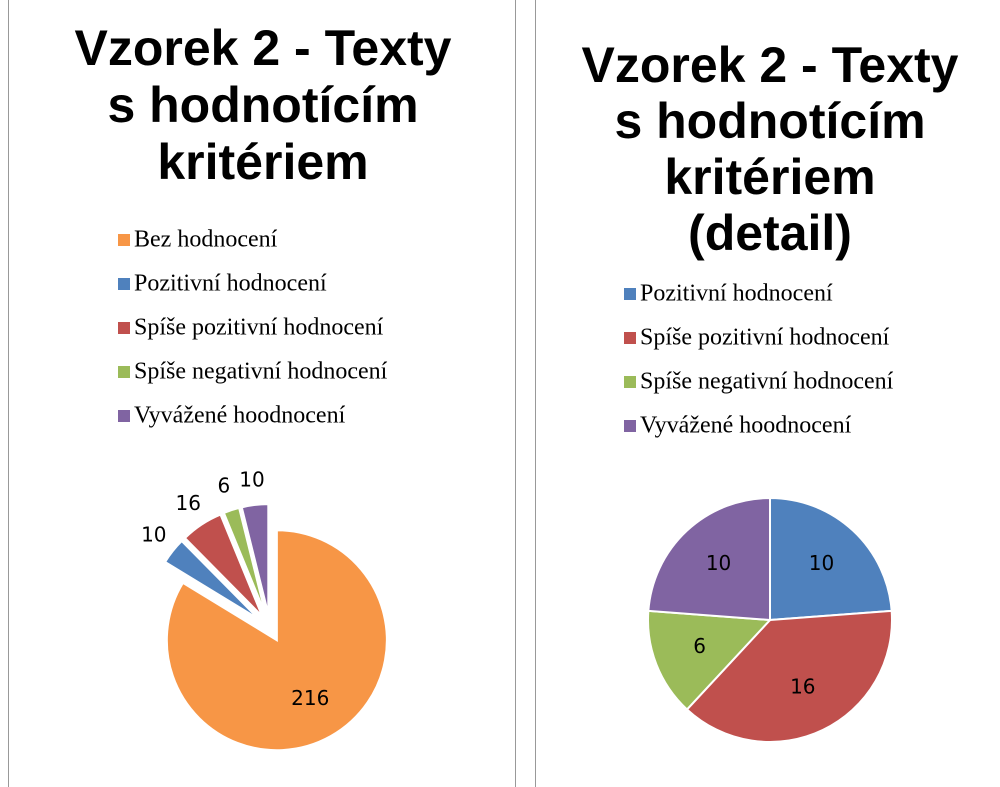  I want to click on legend-label: Bez hodnocení, so click(206, 240).